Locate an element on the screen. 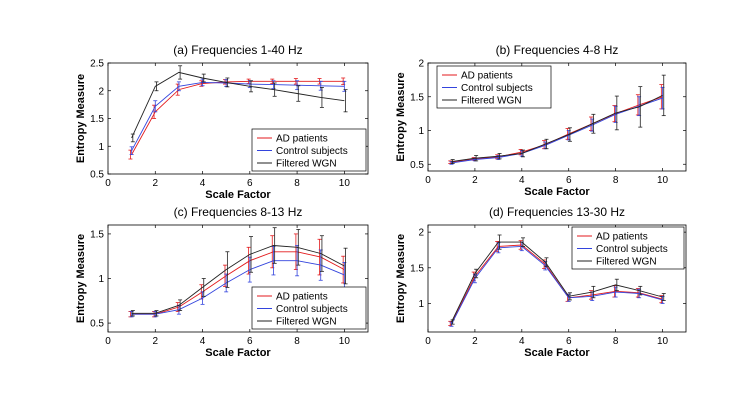 This screenshot has width=744, height=400. chart-title: (c) Frequencies 8-13 Hz is located at coordinates (238, 212).